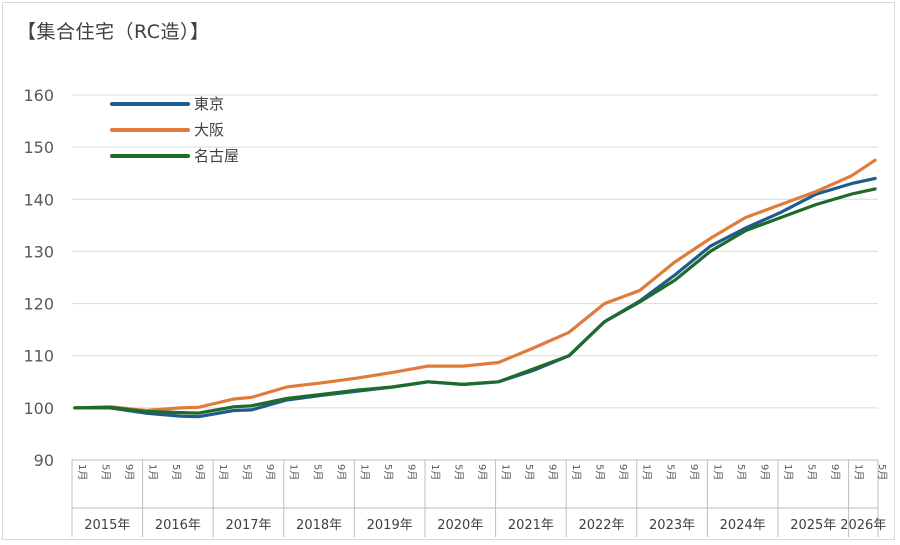  Describe the element at coordinates (38, 251) in the screenshot. I see `y-tick-label: 130` at that location.